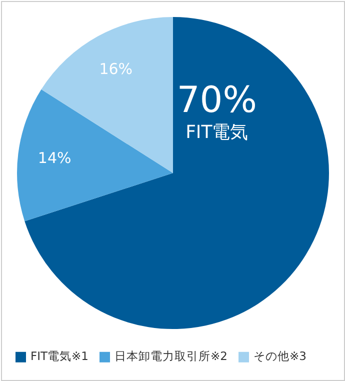 This screenshot has width=345, height=381. I want to click on legend-label: その他※3, so click(280, 356).